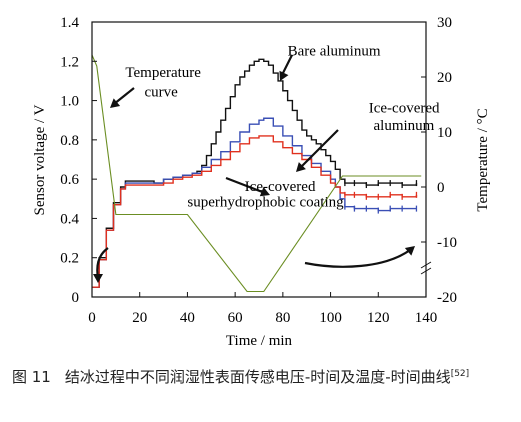  What do you see at coordinates (447, 243) in the screenshot?
I see `y2-tick-label: -10` at bounding box center [447, 243].